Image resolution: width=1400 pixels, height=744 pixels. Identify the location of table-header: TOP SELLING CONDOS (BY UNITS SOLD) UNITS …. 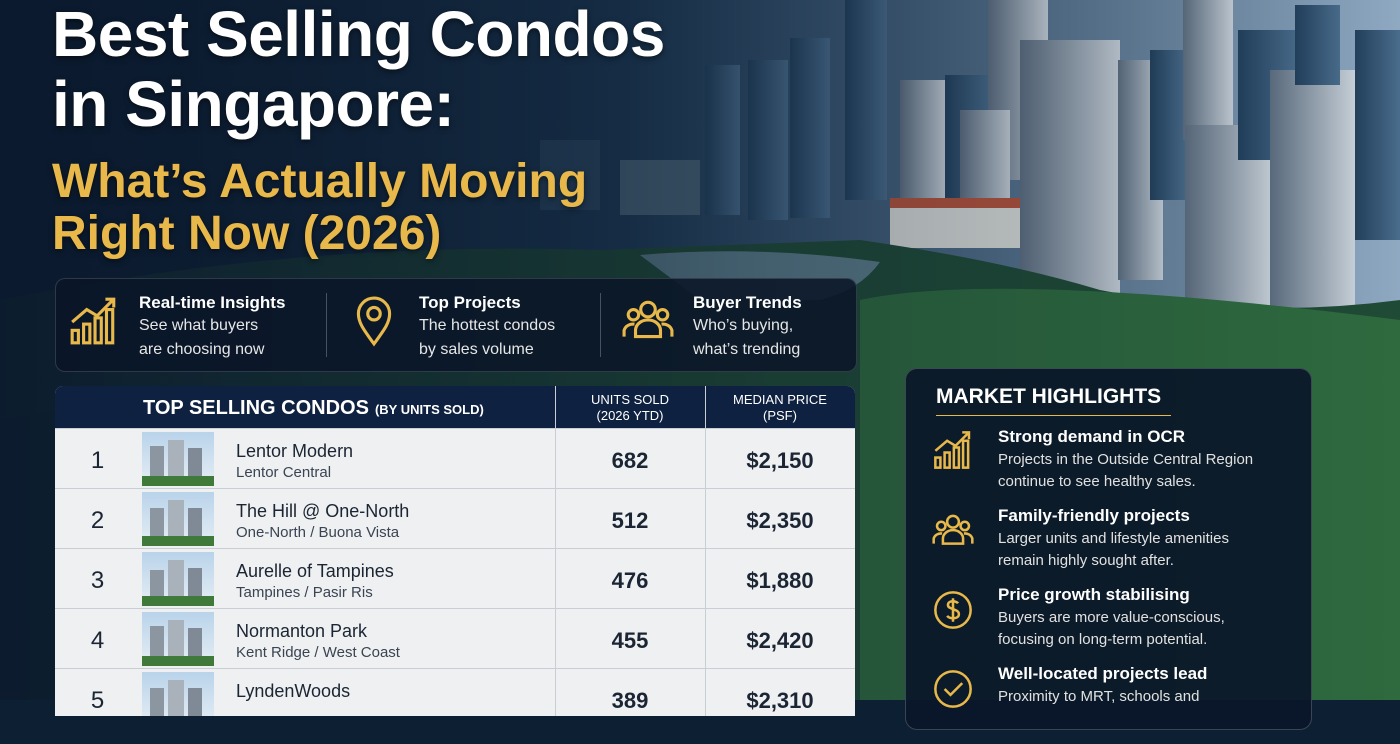
(455, 407).